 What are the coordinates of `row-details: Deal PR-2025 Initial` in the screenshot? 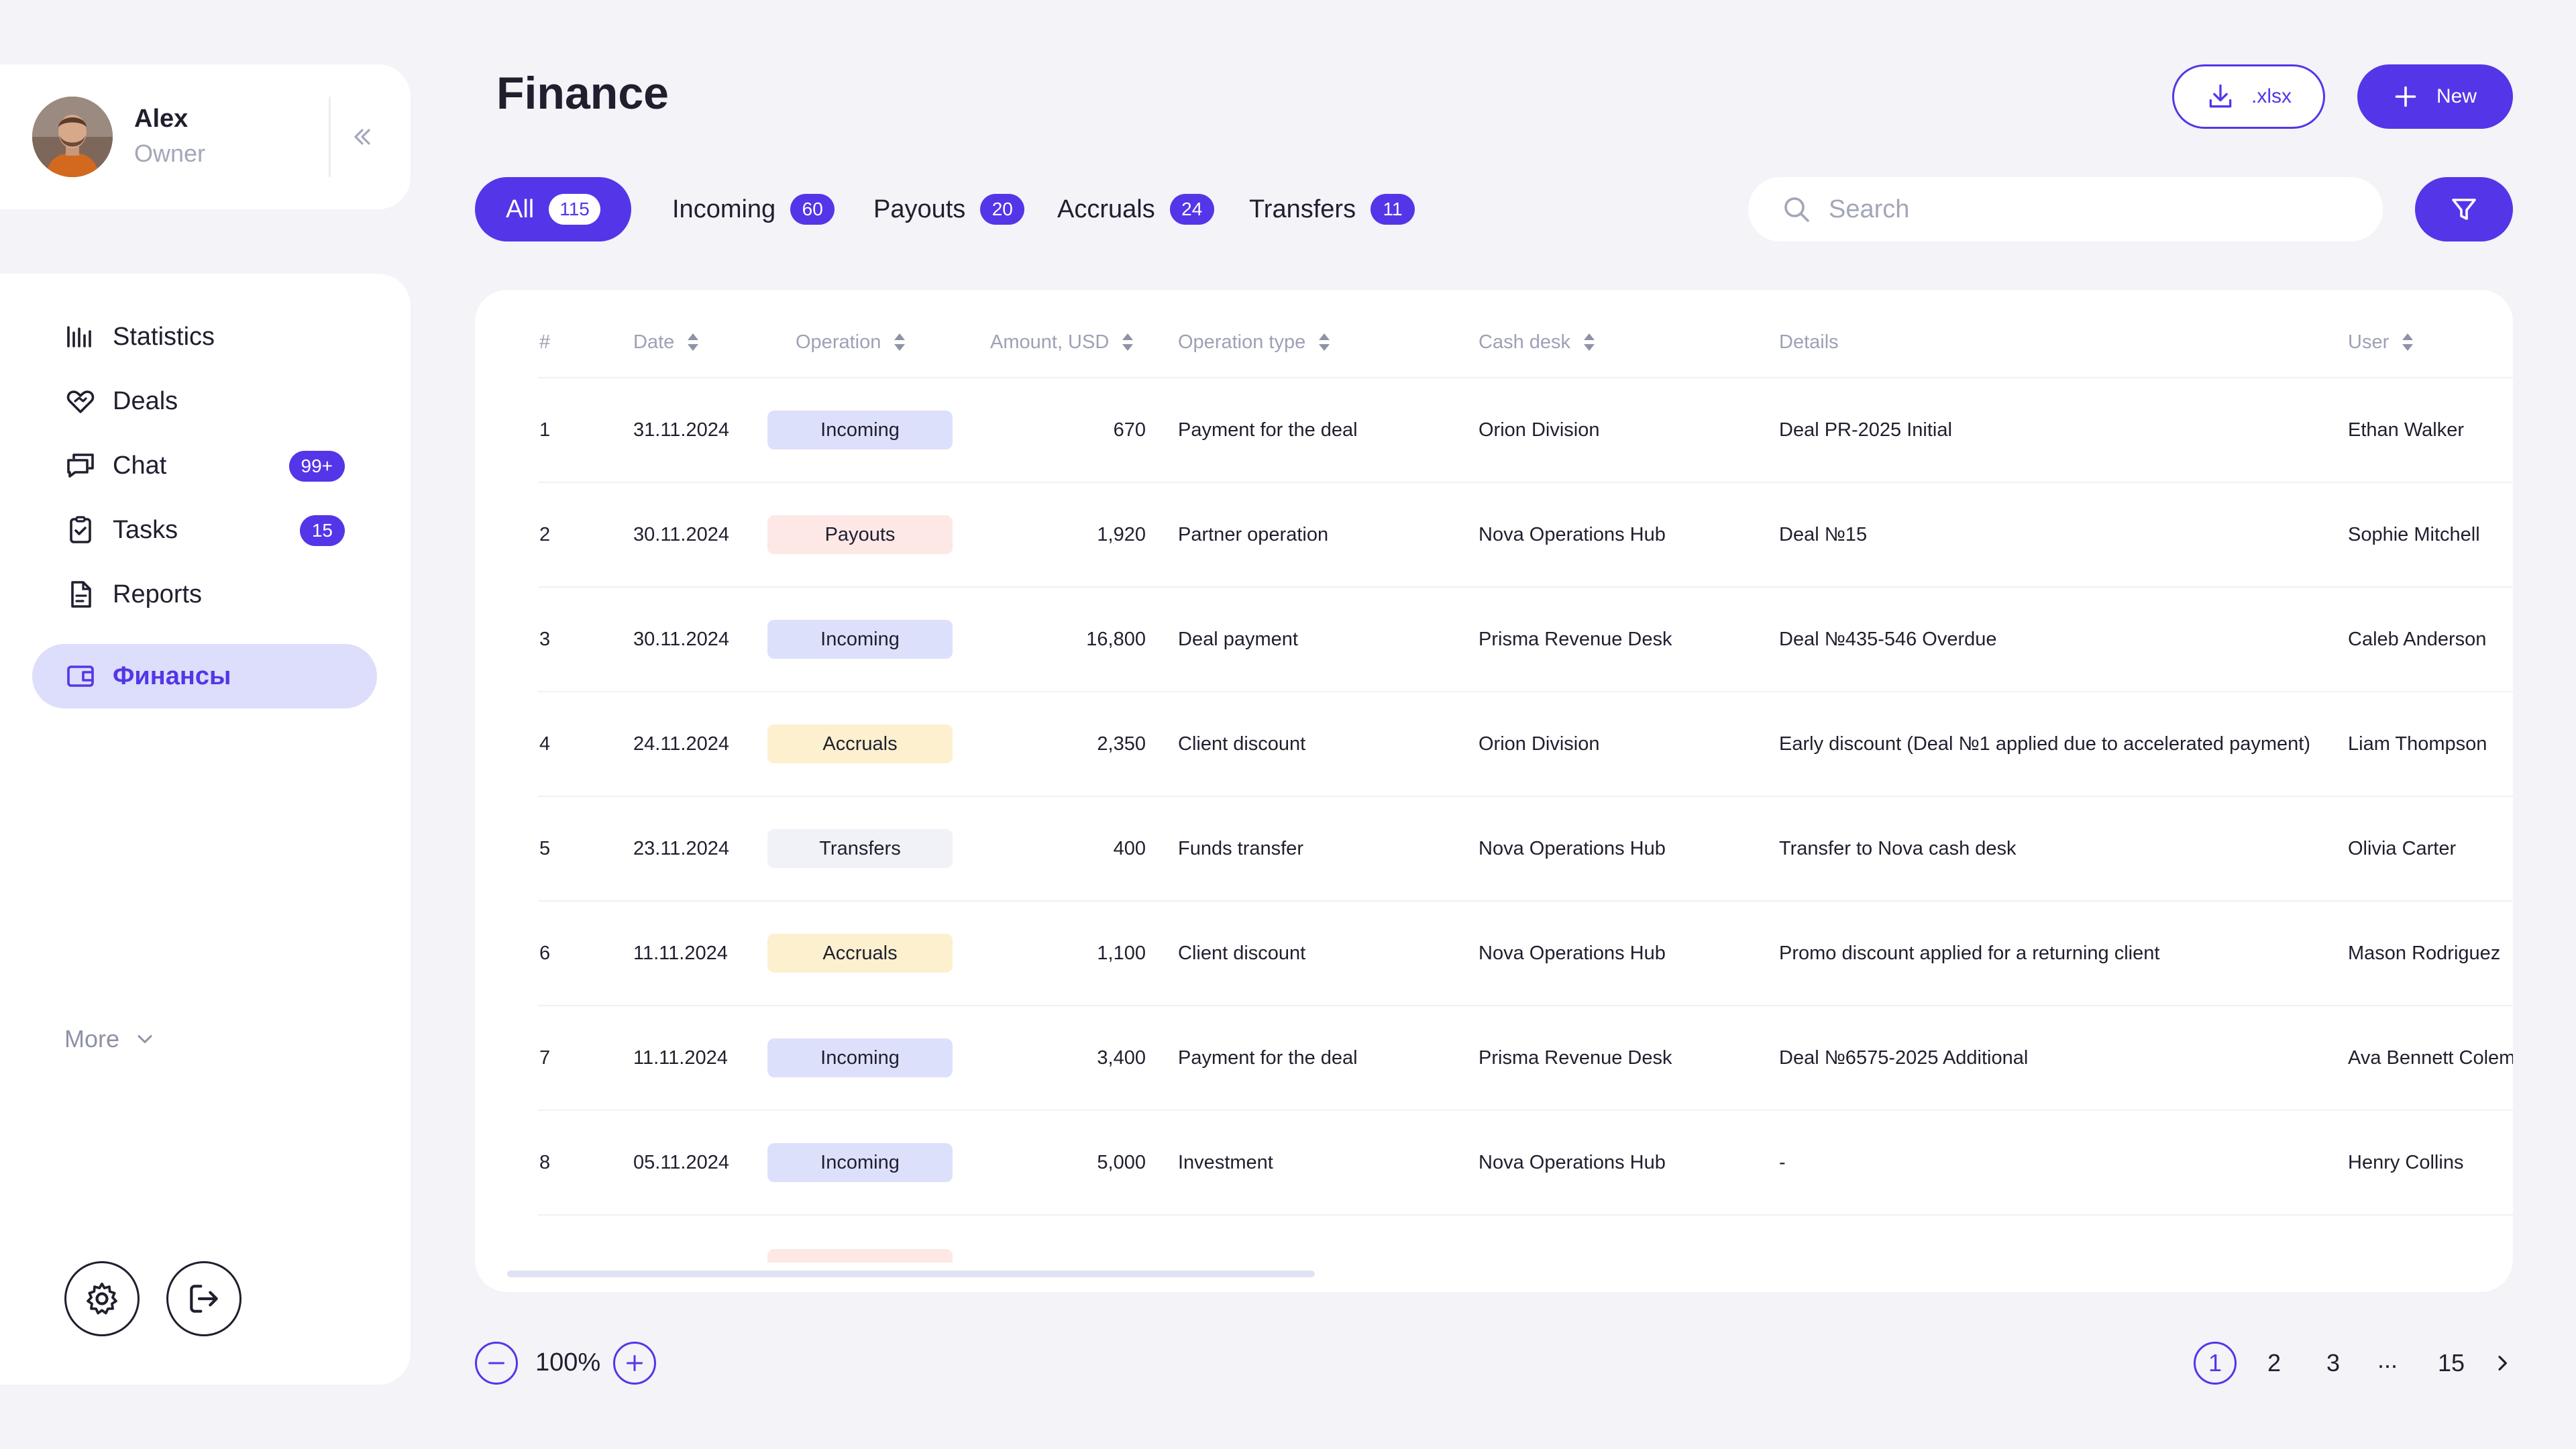 It's located at (1865, 430).